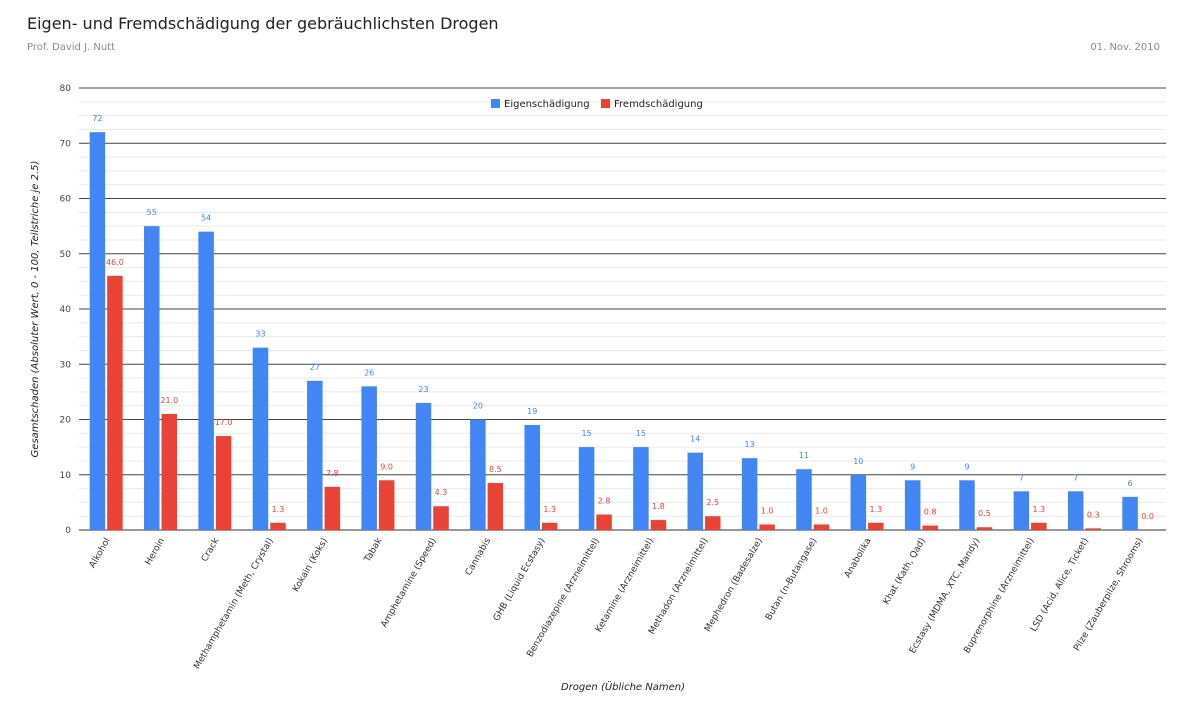 The image size is (1191, 710). What do you see at coordinates (520, 580) in the screenshot?
I see `x-tick-label: GHB (Liquid Ecstasy)` at bounding box center [520, 580].